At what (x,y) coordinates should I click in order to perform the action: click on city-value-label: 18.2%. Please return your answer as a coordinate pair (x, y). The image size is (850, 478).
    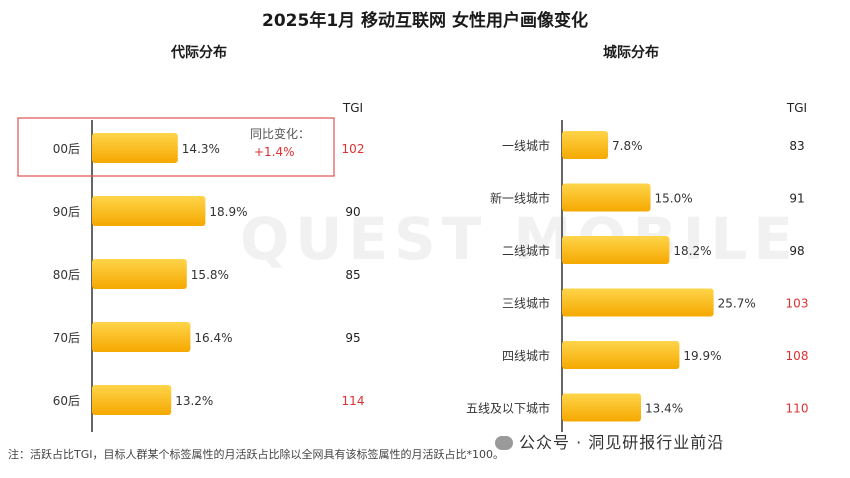
    Looking at the image, I should click on (692, 251).